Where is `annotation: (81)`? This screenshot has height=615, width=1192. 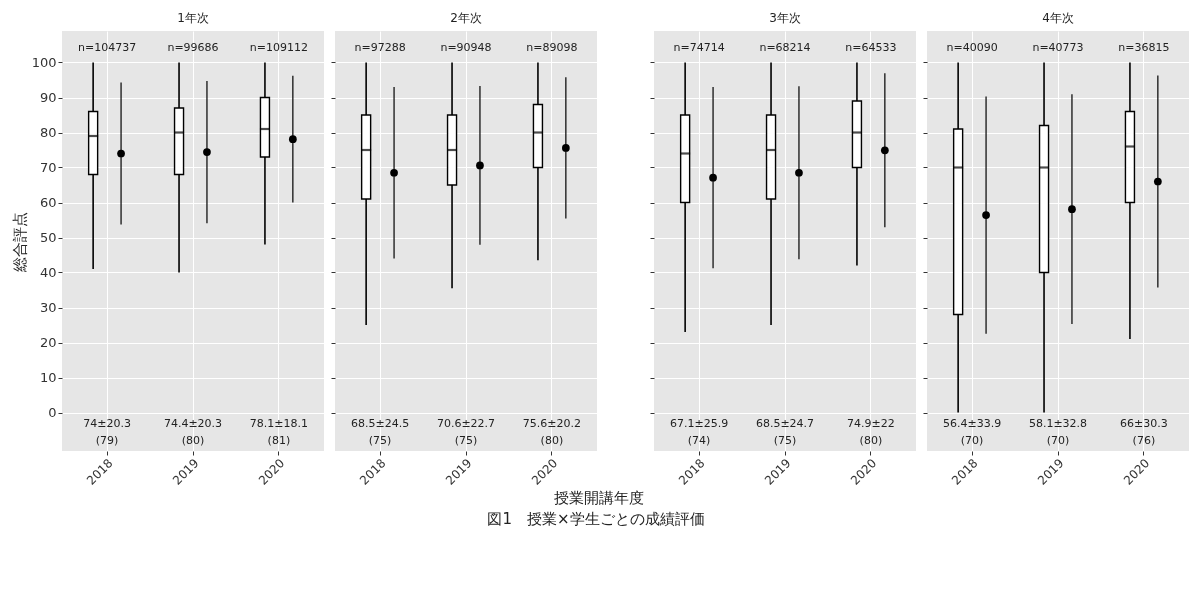 annotation: (81) is located at coordinates (279, 440).